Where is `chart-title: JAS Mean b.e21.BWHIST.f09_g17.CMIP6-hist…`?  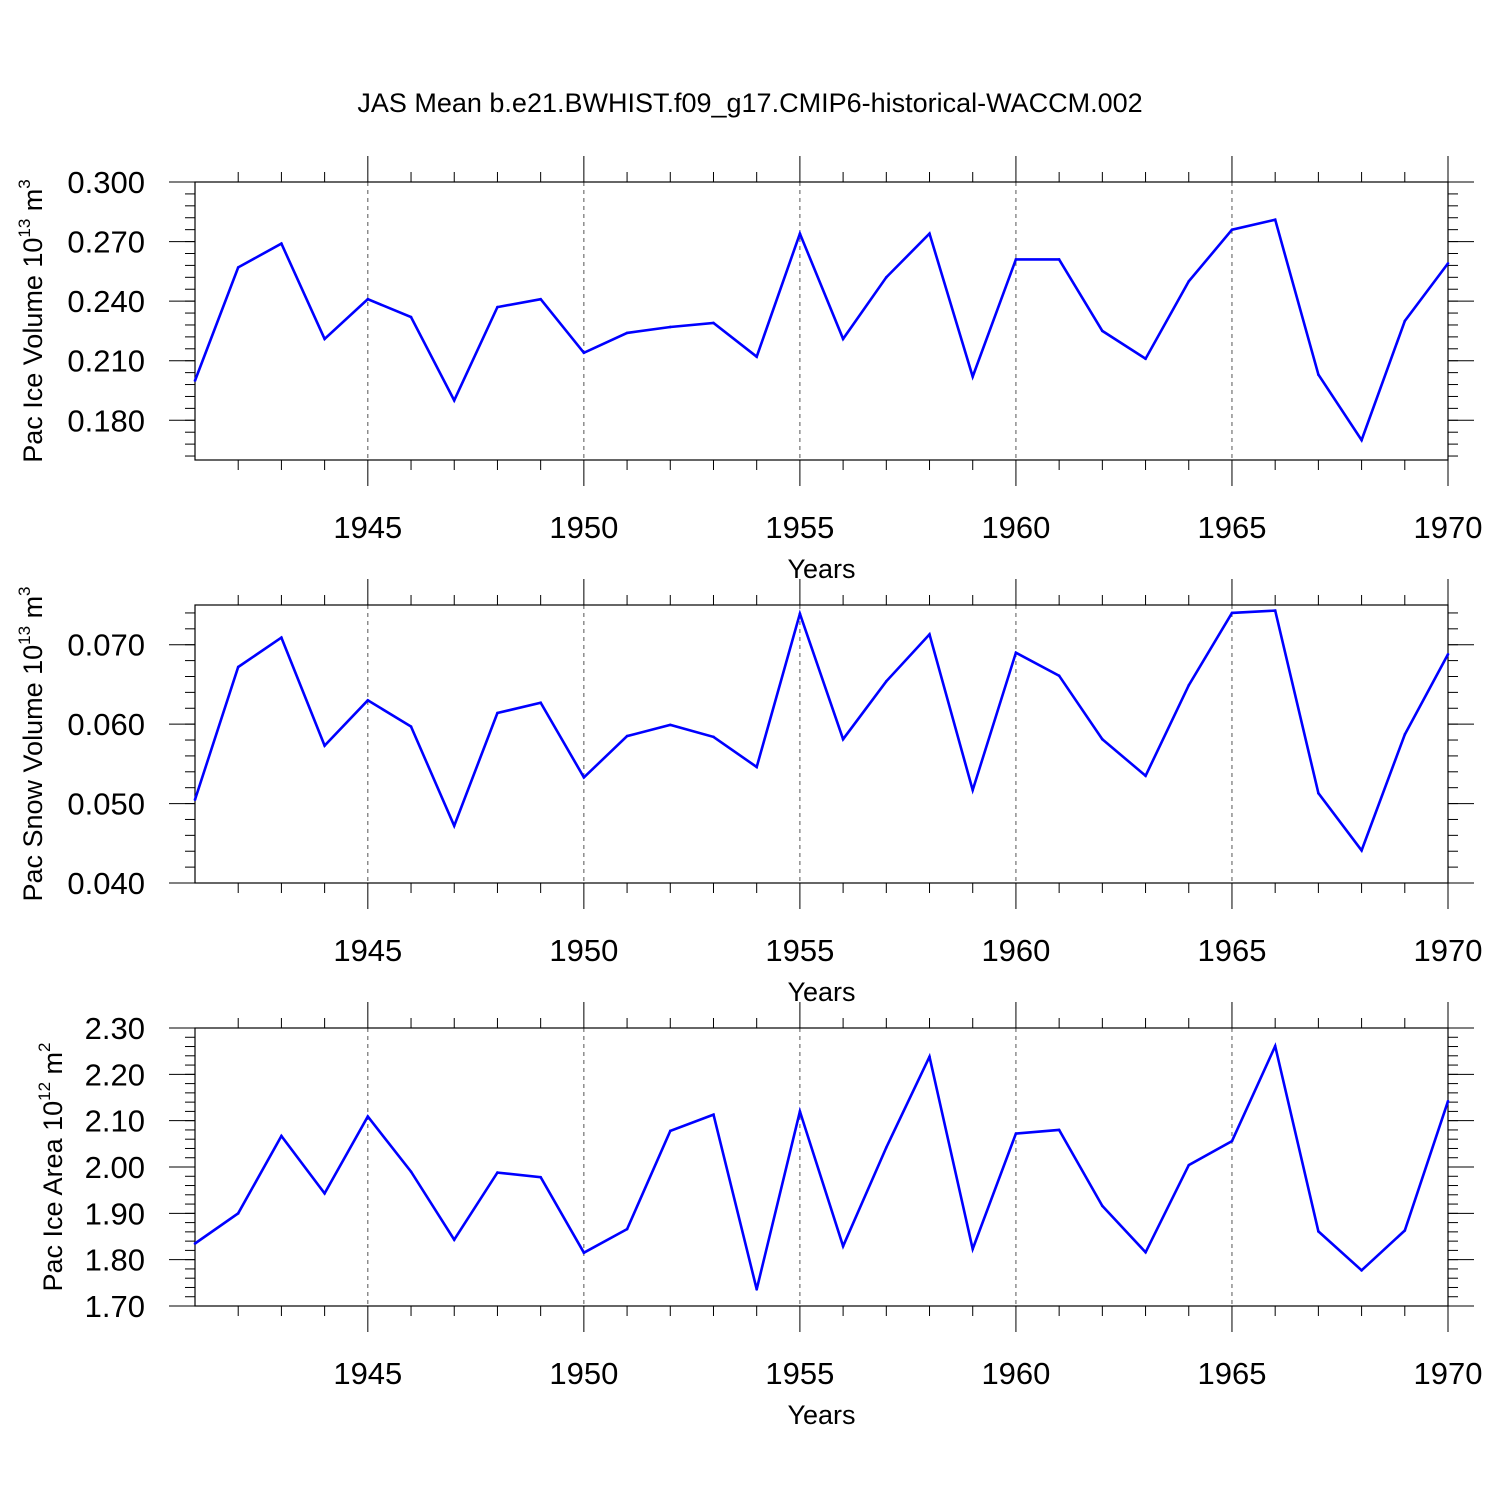
chart-title: JAS Mean b.e21.BWHIST.f09_g17.CMIP6-hist… is located at coordinates (750, 103).